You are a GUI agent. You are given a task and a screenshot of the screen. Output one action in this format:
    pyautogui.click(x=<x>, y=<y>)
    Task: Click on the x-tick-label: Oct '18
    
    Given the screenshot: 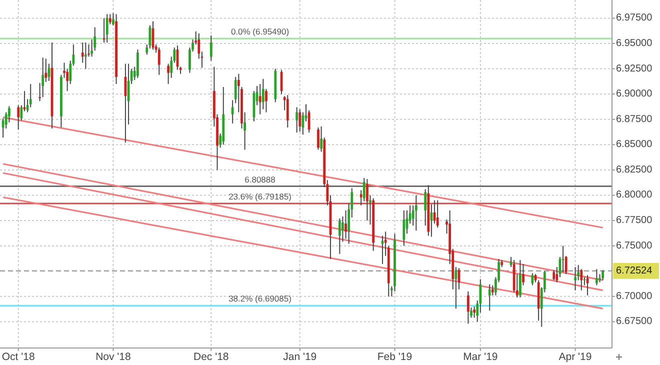 What is the action you would take?
    pyautogui.click(x=18, y=357)
    